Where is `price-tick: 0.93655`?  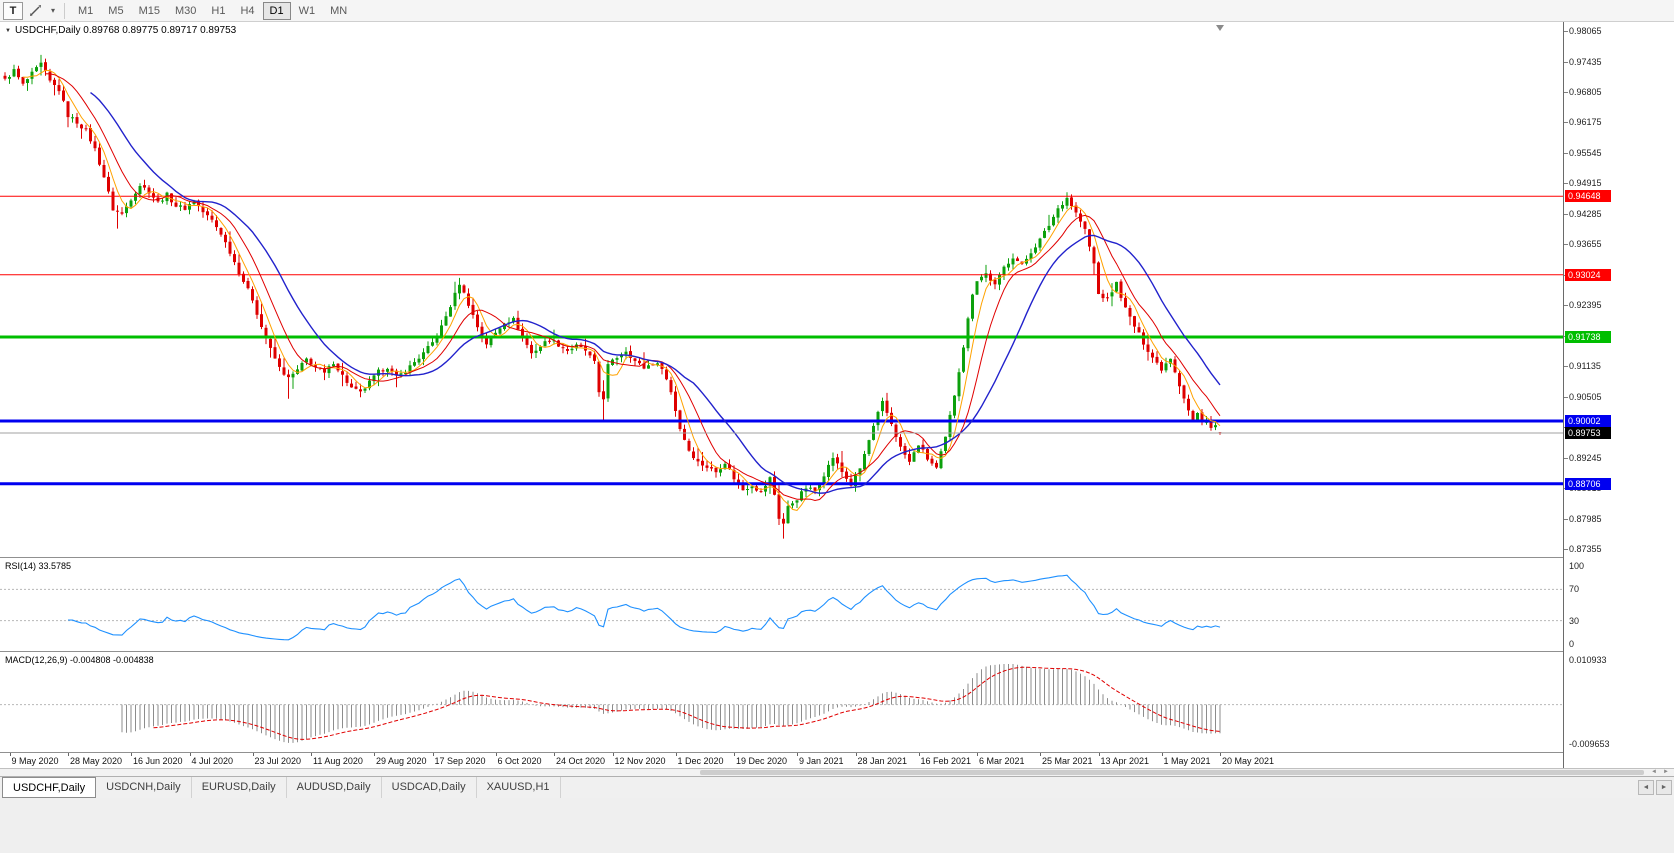
price-tick: 0.93655 is located at coordinates (1585, 244).